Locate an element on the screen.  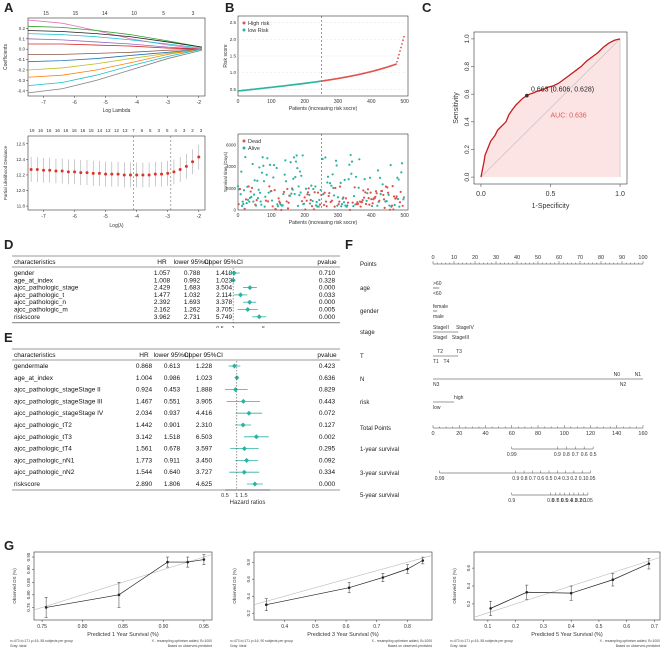
table-cell: 0.937 is located at coordinates (172, 413).